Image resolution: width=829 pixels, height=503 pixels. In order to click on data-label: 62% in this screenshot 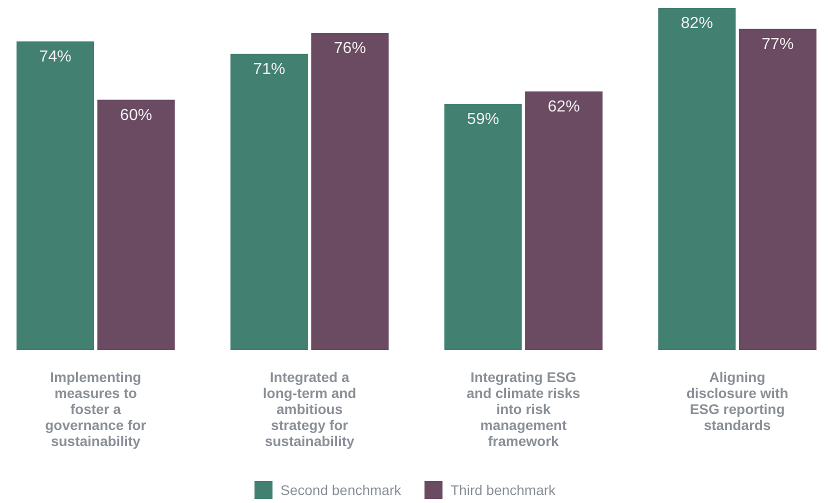, I will do `click(564, 107)`.